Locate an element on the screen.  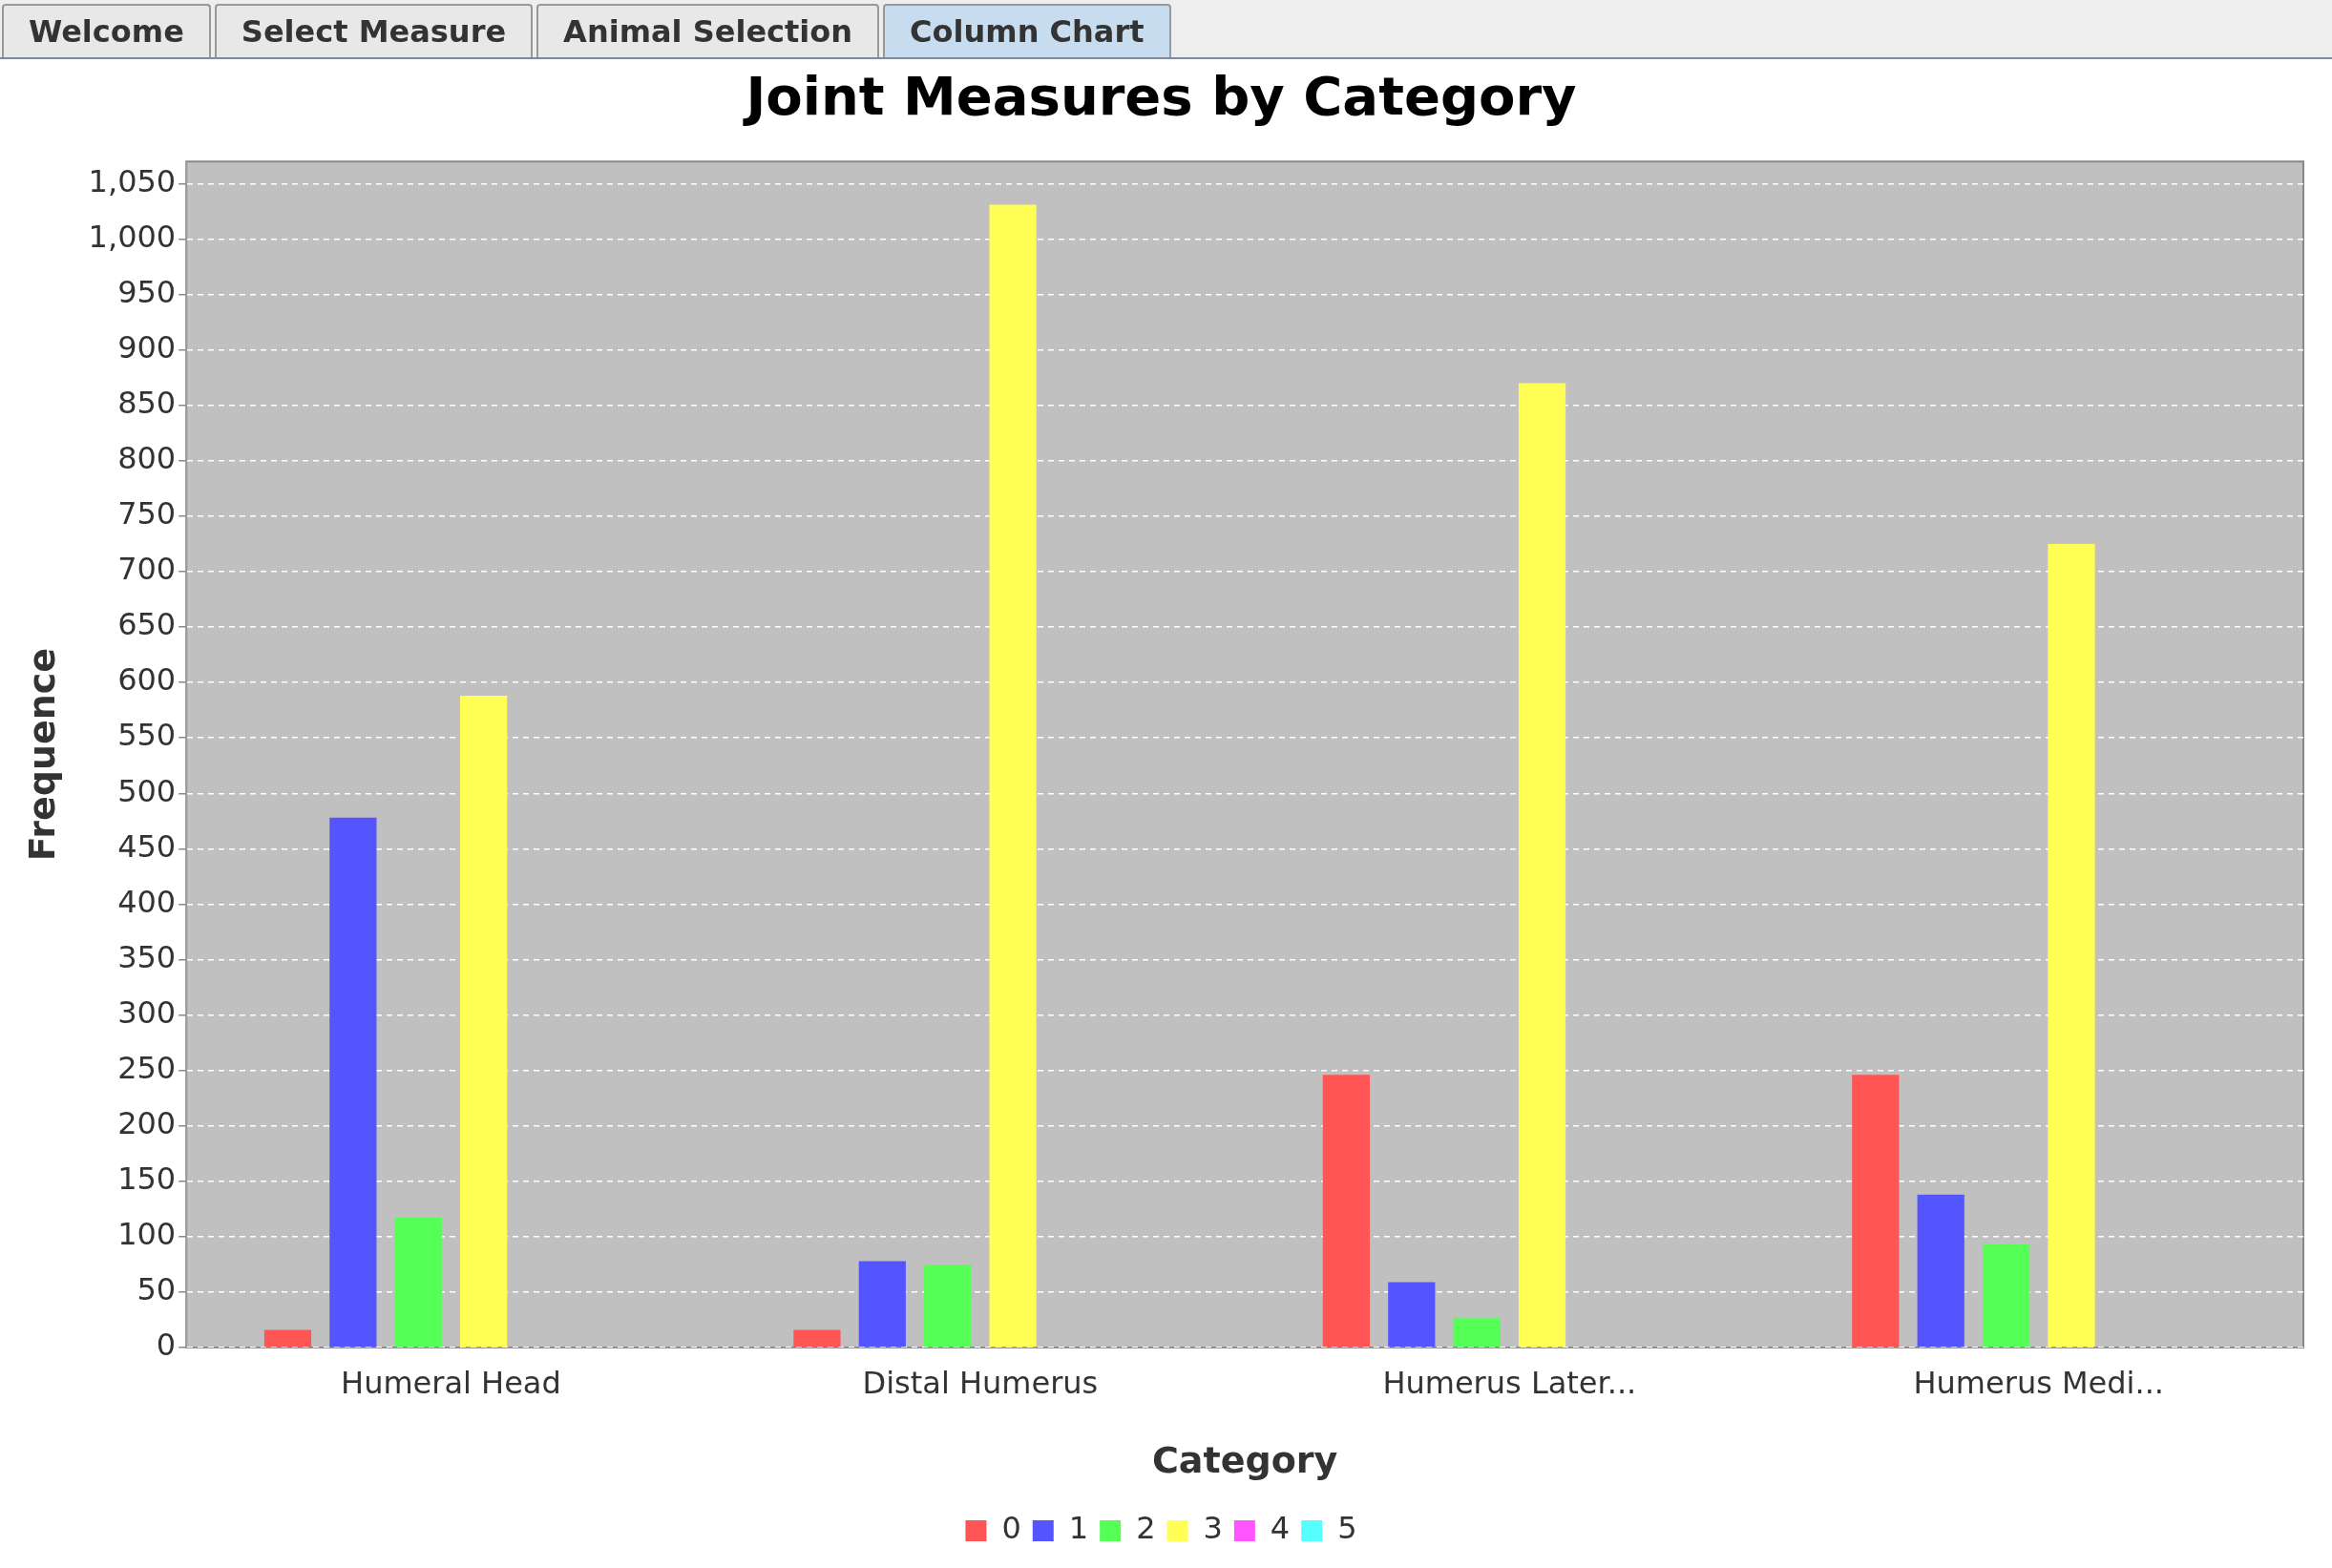
chart-title: Joint Measures by Category is located at coordinates (1159, 96).